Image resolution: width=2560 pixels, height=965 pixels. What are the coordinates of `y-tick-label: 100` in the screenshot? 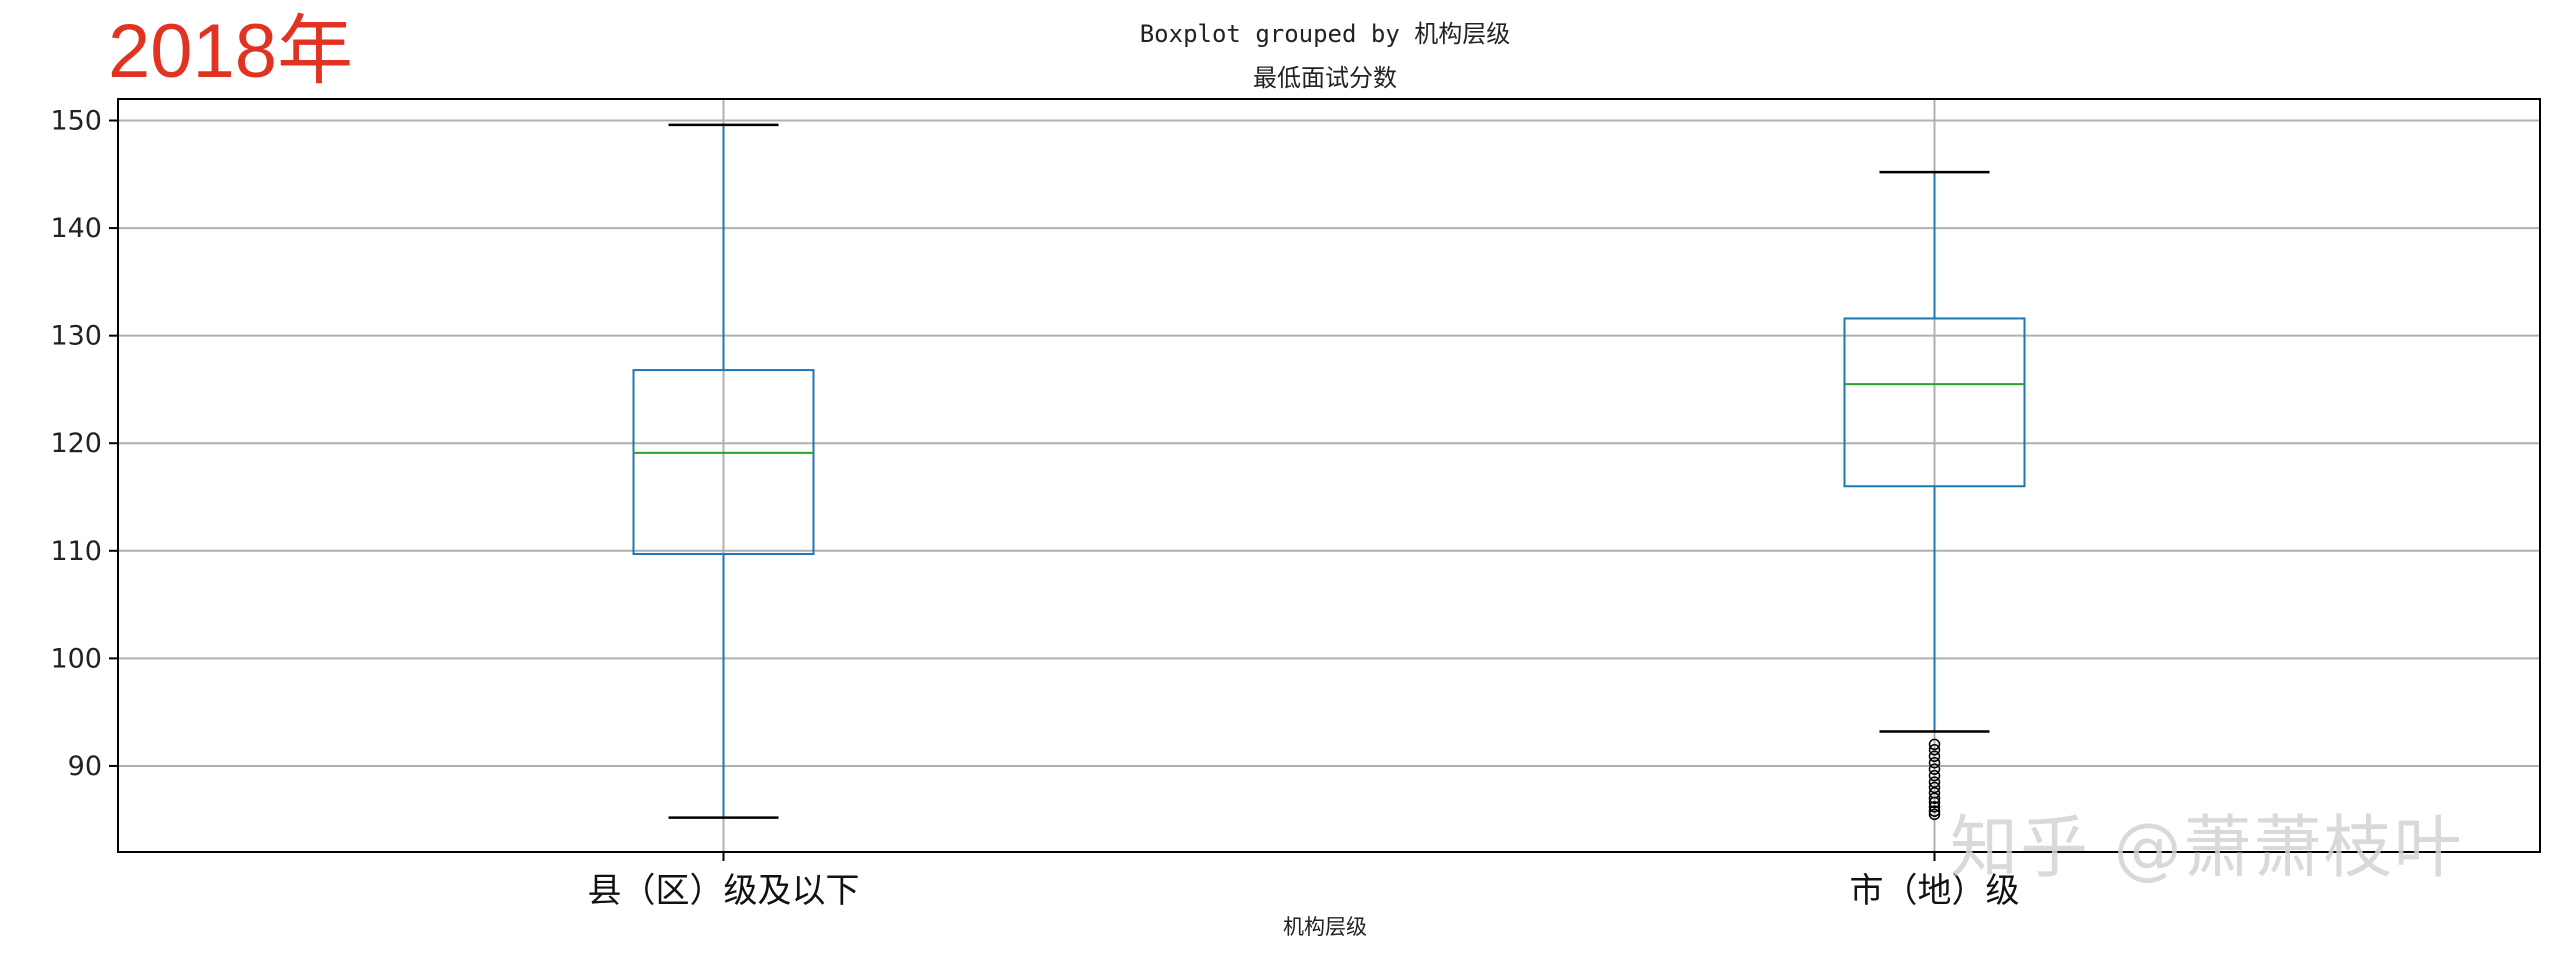 It's located at (76, 658).